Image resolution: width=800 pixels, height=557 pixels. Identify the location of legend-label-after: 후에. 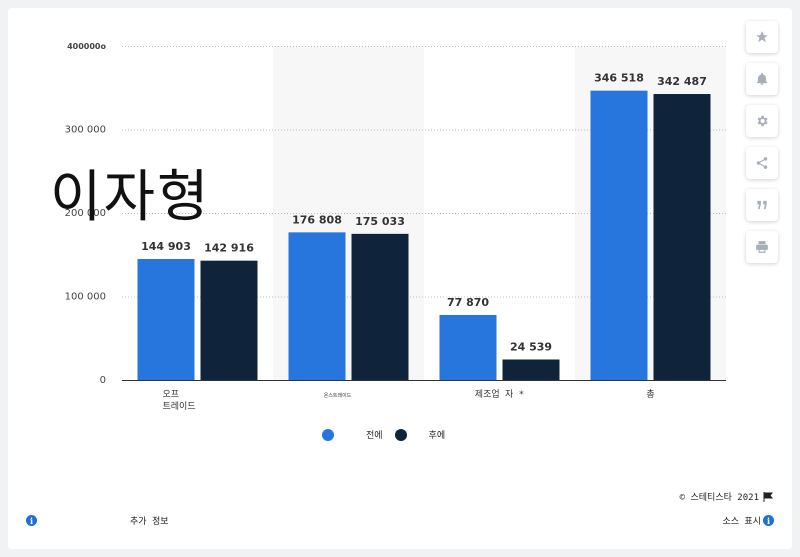
(437, 436).